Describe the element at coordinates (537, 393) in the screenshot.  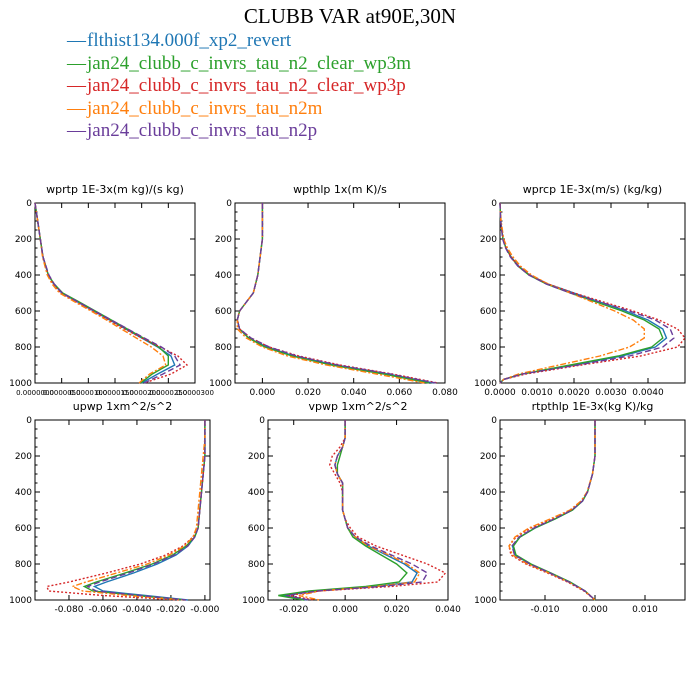
I see `x-tick-label: 0.0010` at that location.